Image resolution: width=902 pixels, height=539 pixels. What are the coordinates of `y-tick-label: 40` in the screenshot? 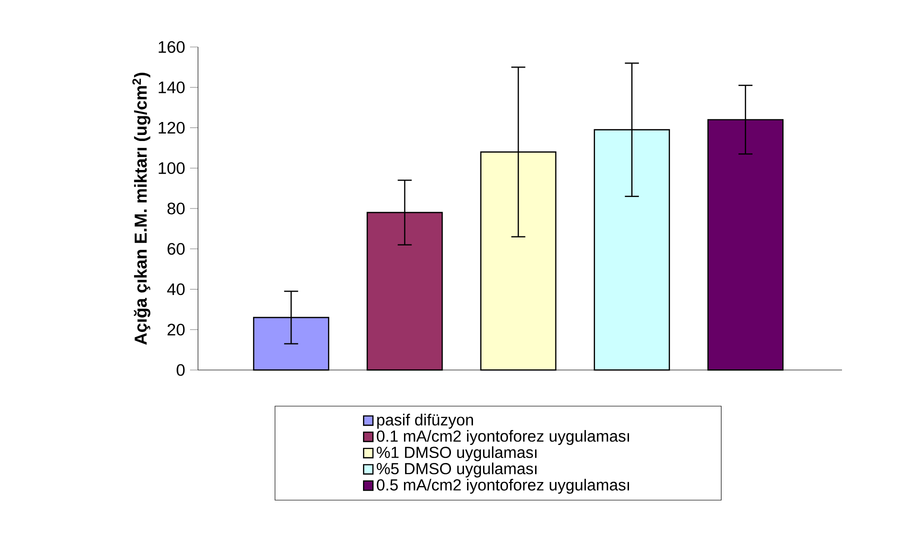 It's located at (176, 289).